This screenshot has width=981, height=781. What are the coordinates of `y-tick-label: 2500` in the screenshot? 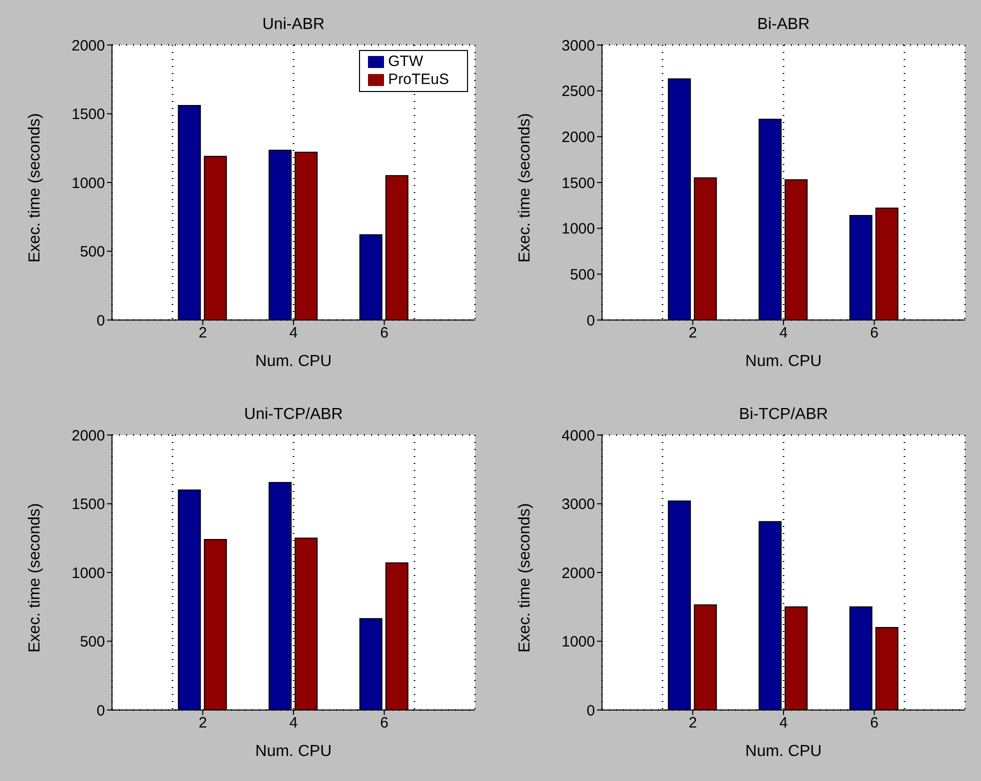 It's located at (578, 91).